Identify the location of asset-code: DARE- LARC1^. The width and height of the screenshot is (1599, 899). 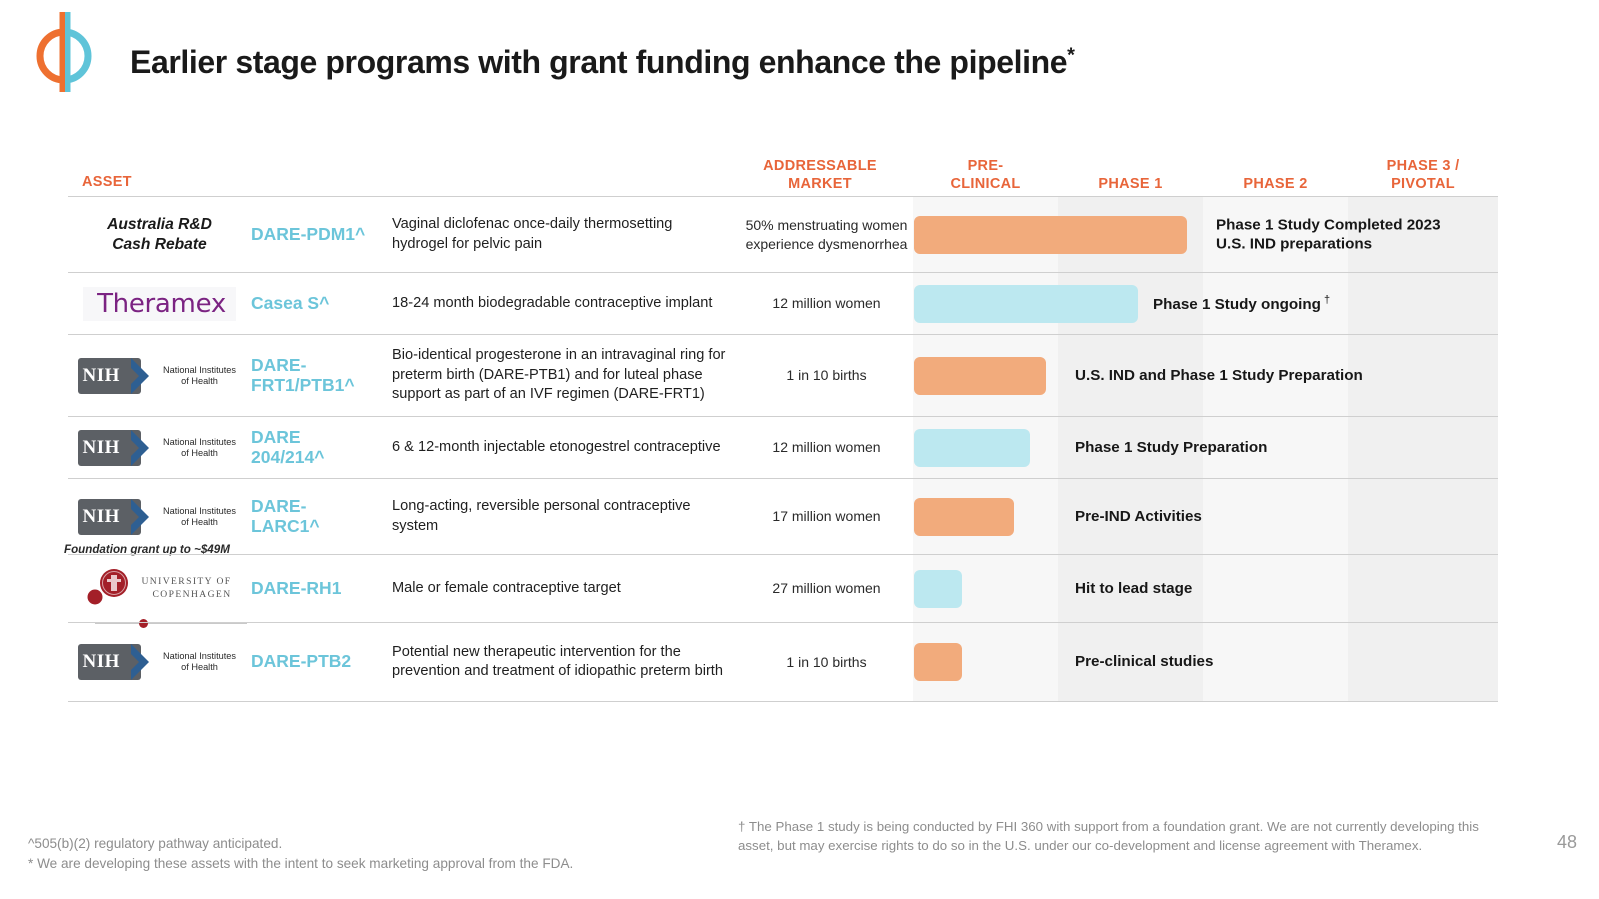
(285, 516).